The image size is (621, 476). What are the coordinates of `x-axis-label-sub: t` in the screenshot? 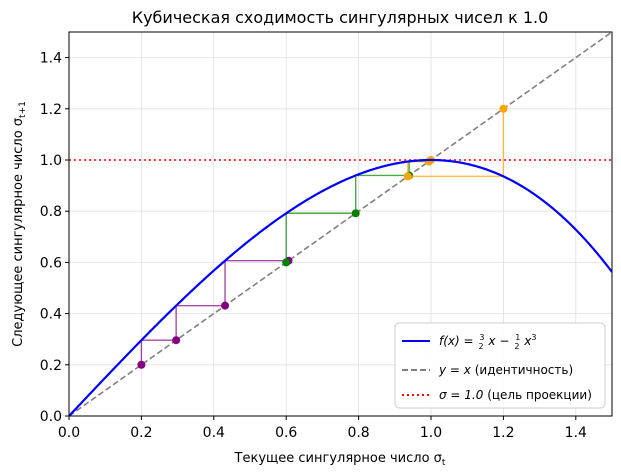 It's located at (444, 463).